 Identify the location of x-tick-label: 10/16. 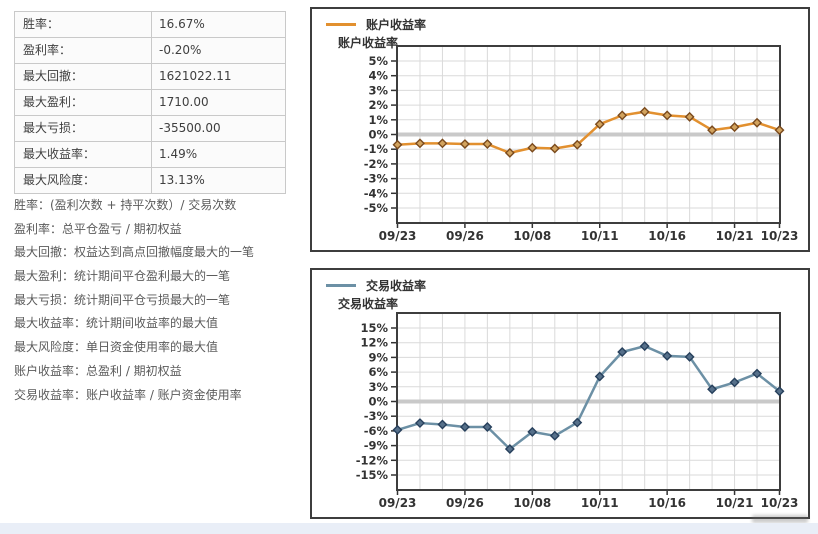
(667, 236).